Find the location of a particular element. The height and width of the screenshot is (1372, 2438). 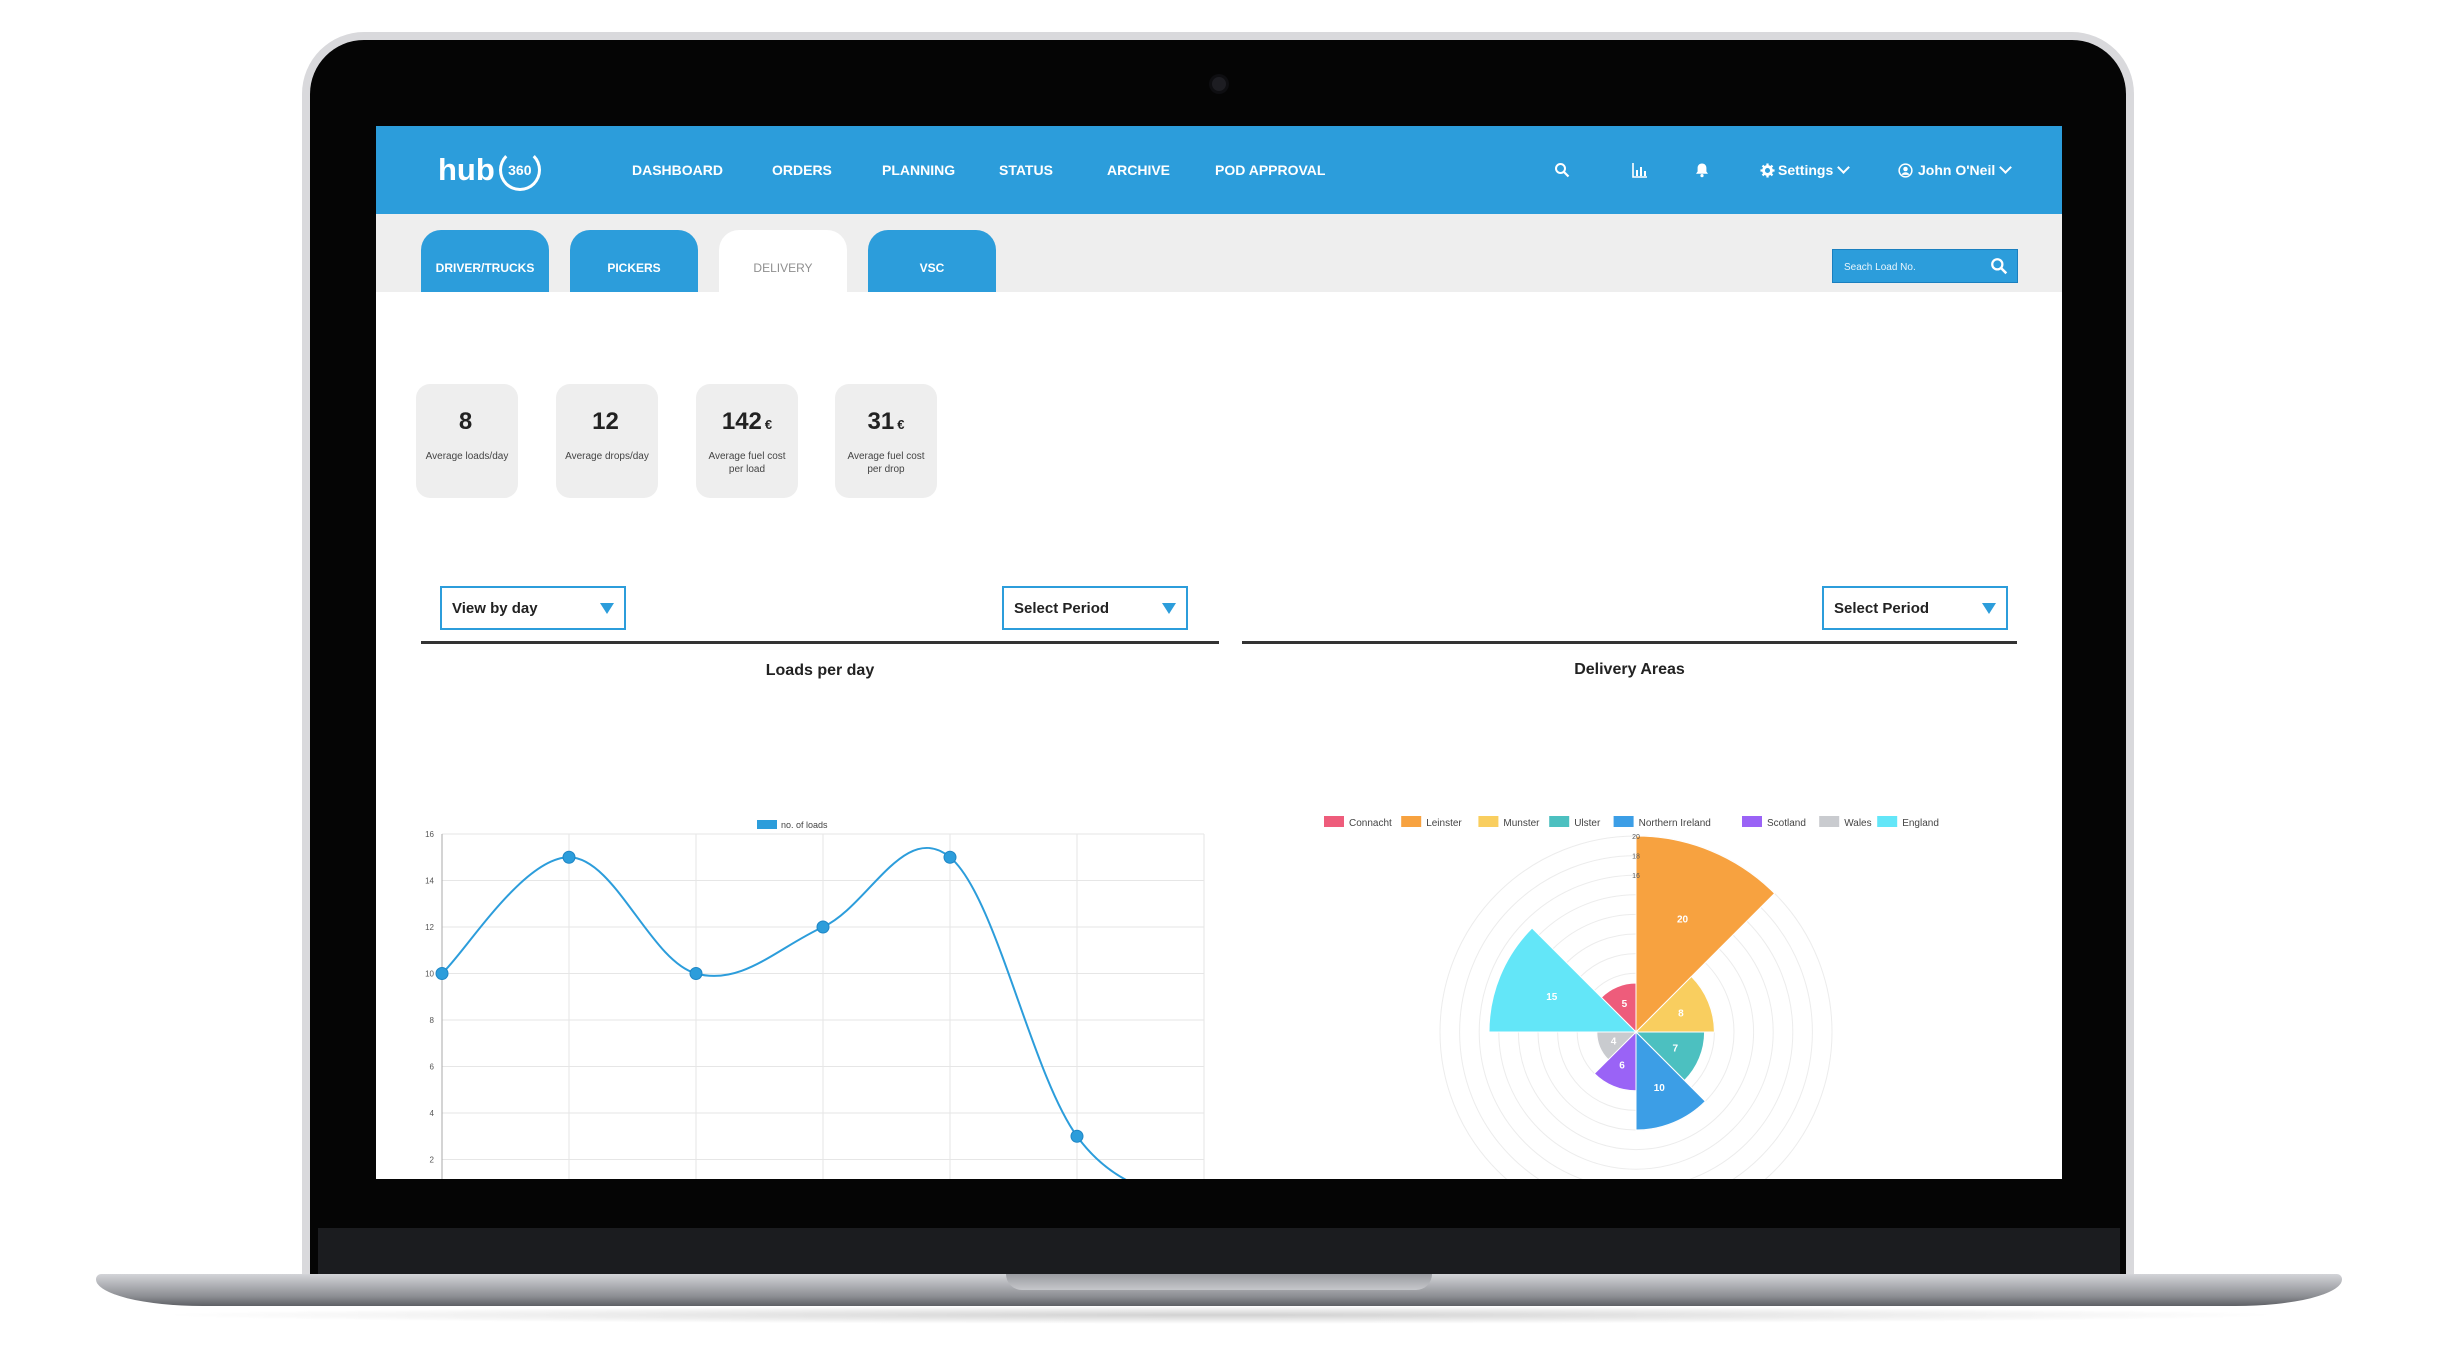

y-tick-label: 8 is located at coordinates (432, 1020).